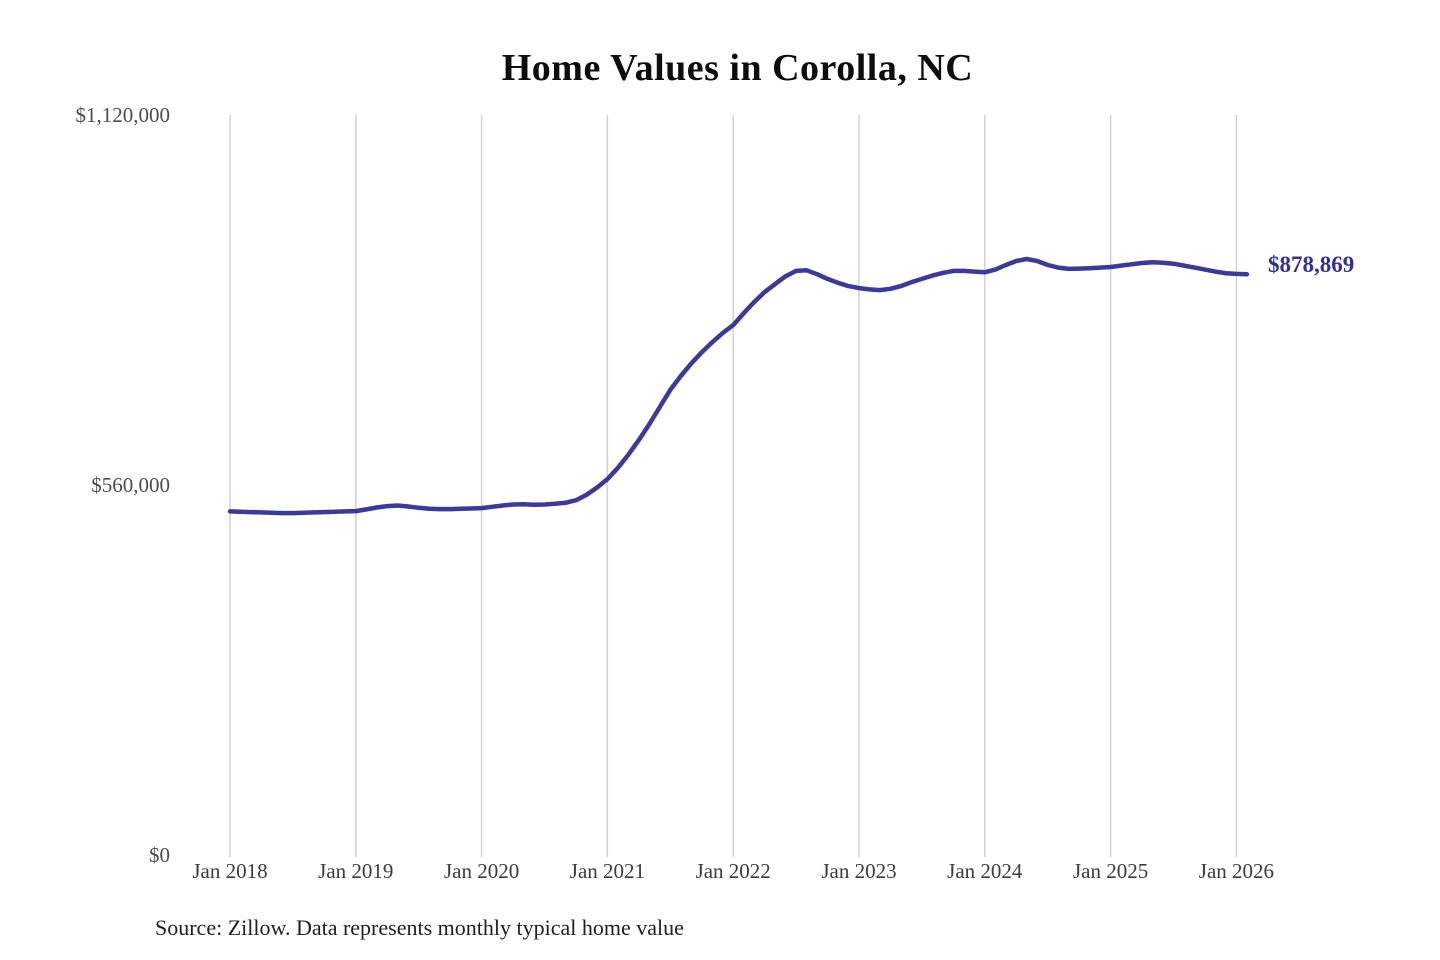 Image resolution: width=1440 pixels, height=960 pixels. I want to click on x-axis-label: Jan 2024, so click(985, 871).